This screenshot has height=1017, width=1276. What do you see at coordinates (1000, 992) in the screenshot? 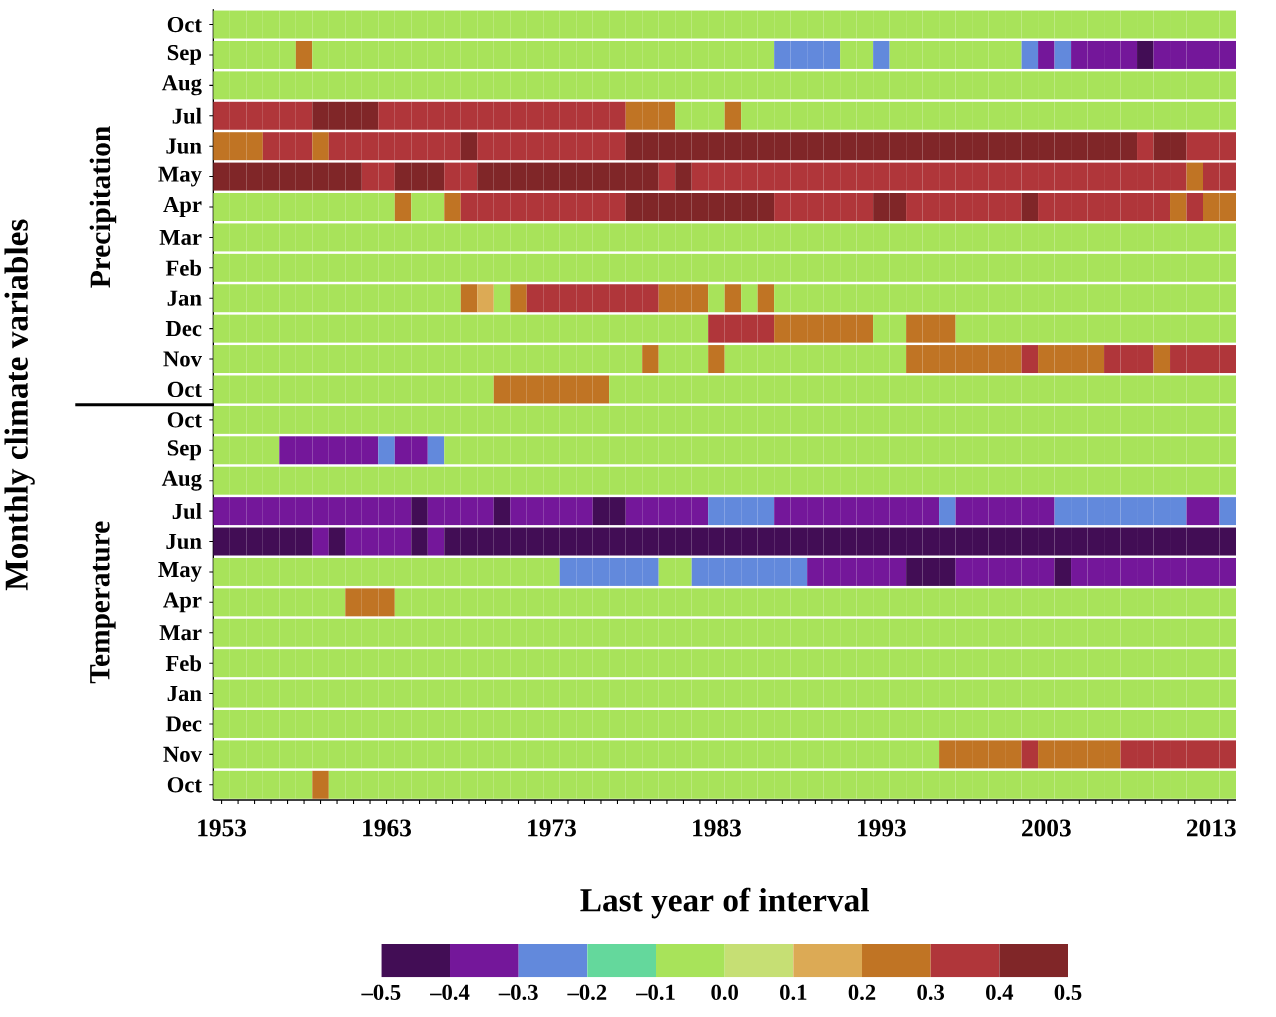
I see `color-bar-label: 0.4` at bounding box center [1000, 992].